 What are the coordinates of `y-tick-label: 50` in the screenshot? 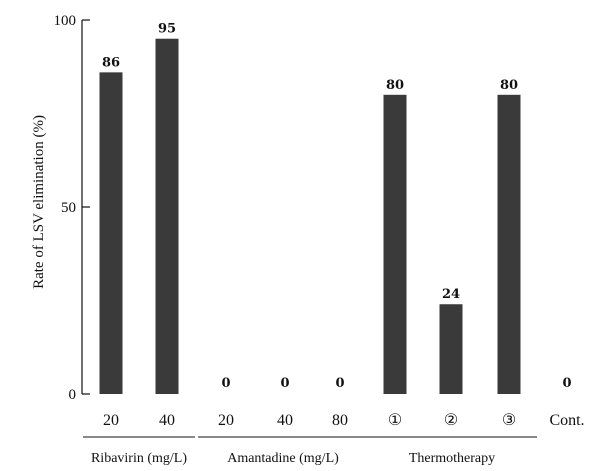 It's located at (68, 208).